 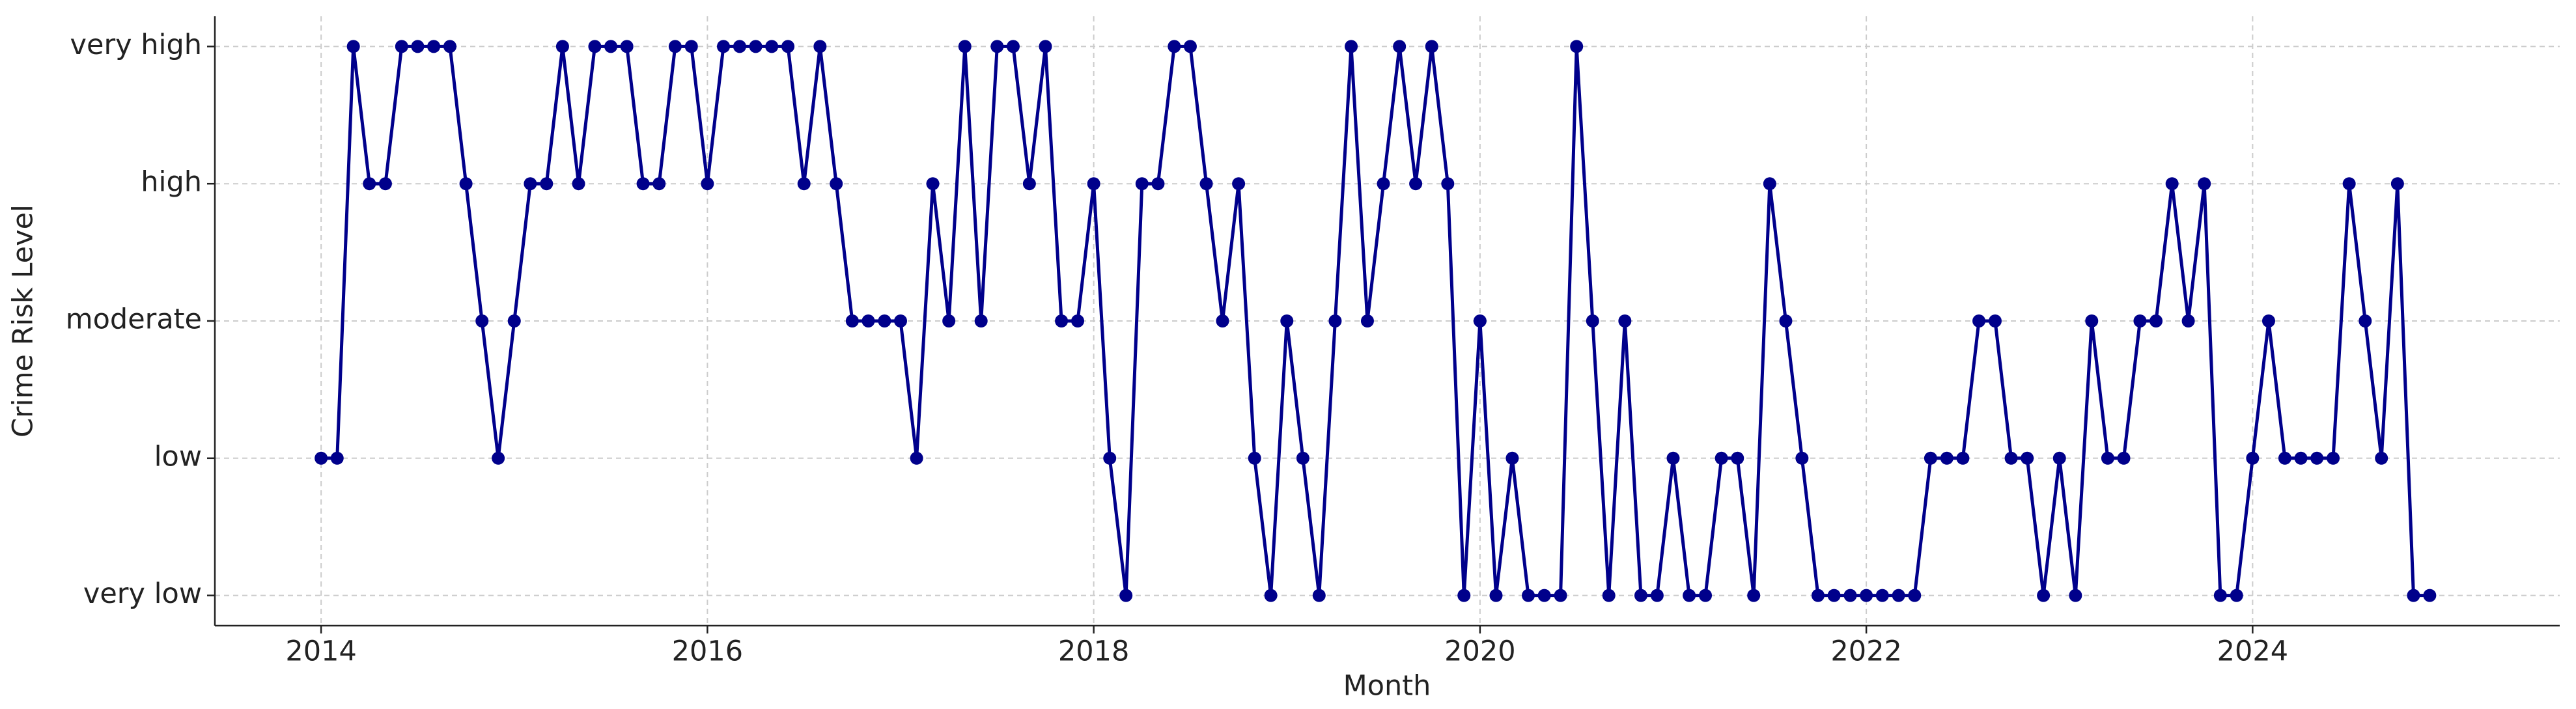 What do you see at coordinates (143, 593) in the screenshot?
I see `y-tick-label: very low` at bounding box center [143, 593].